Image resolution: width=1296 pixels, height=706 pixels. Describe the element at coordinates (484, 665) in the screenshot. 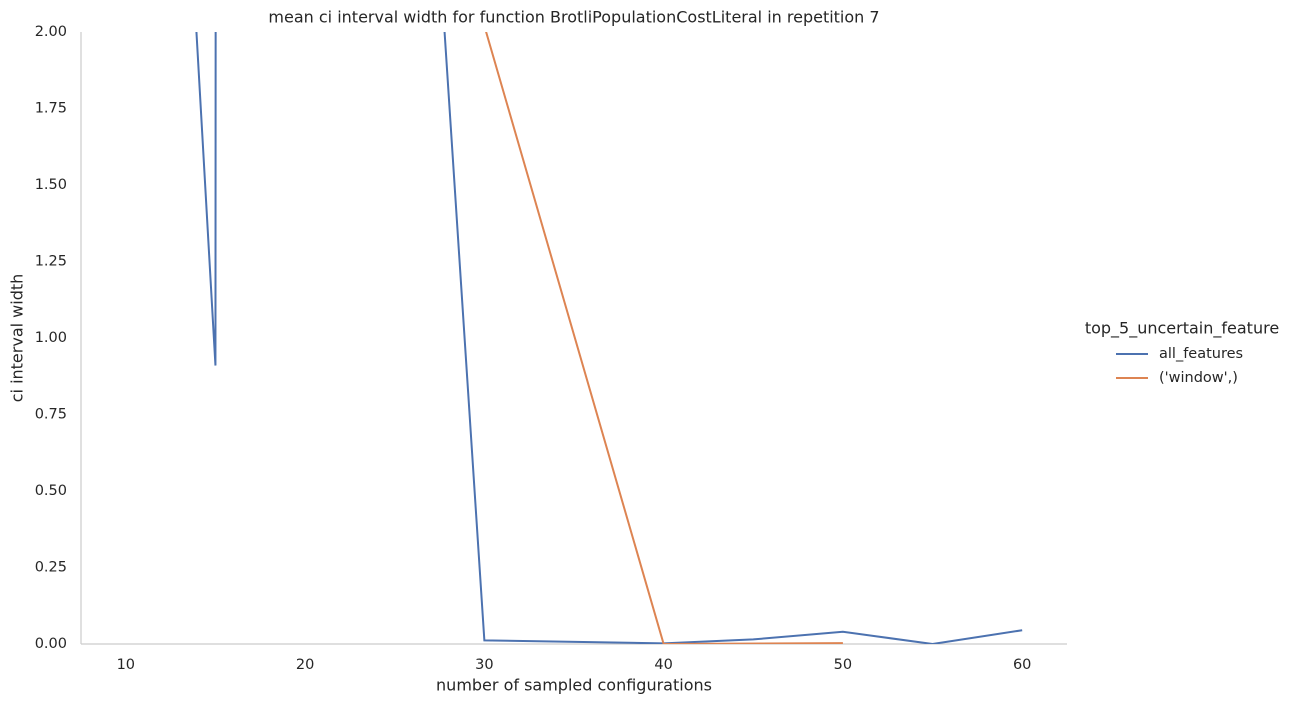

I see `x-tick-label: 30` at that location.